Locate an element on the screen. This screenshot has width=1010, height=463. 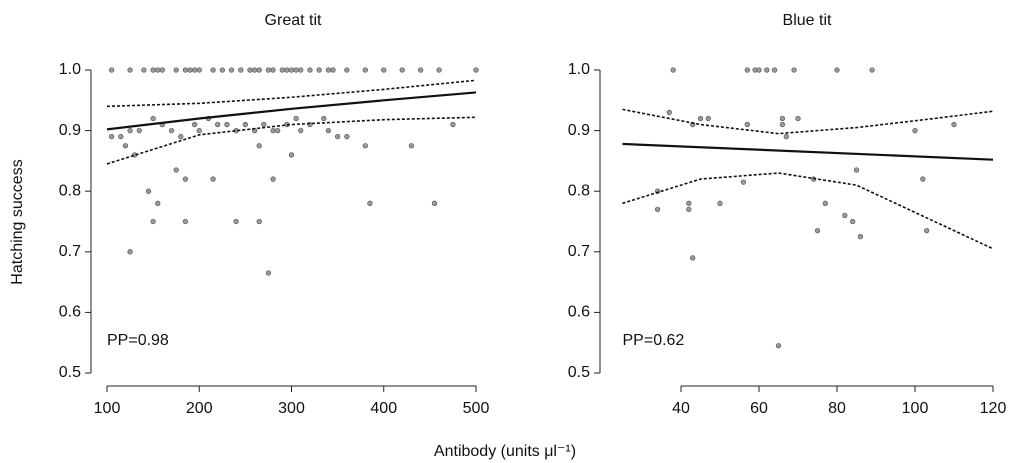
panel-title: Great tit is located at coordinates (293, 20).